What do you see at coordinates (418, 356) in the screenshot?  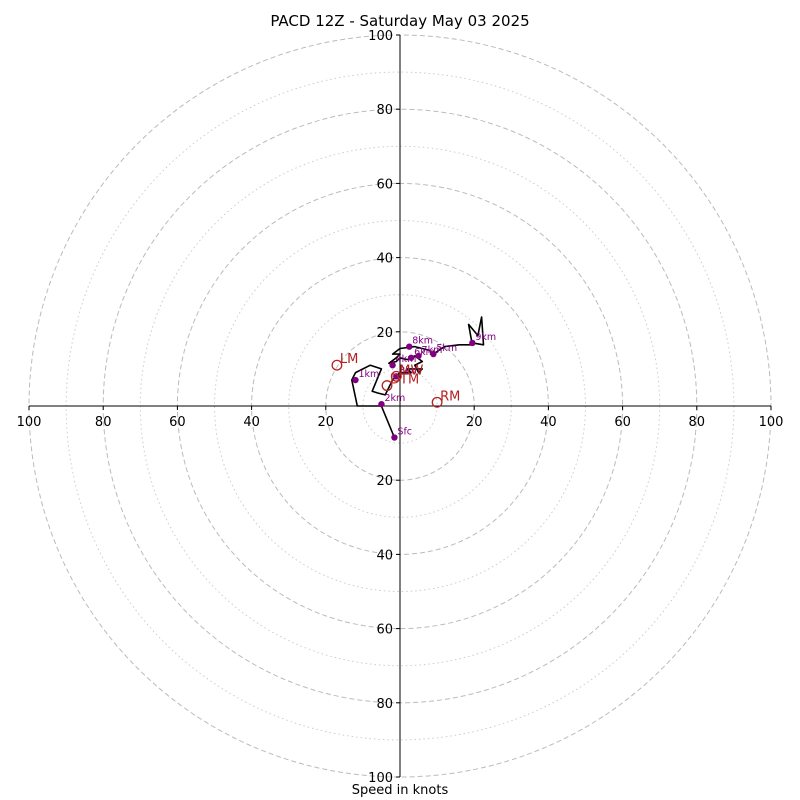 I see `height-marker-dot-7km` at bounding box center [418, 356].